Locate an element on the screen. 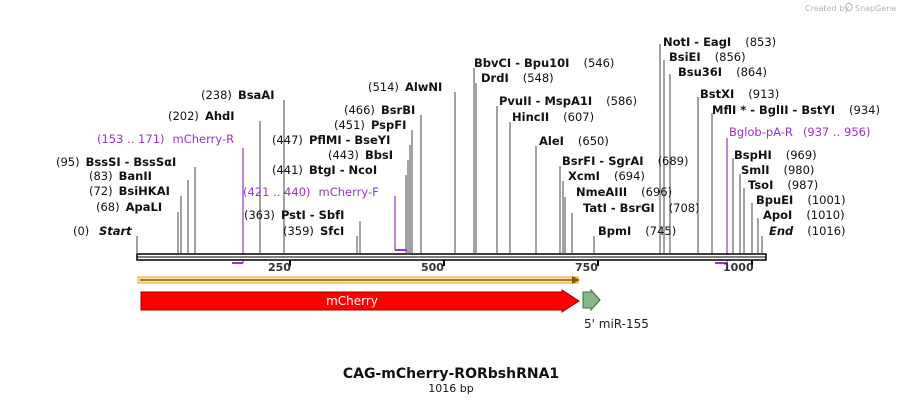  primer-range: (937 .. 956) is located at coordinates (837, 132).